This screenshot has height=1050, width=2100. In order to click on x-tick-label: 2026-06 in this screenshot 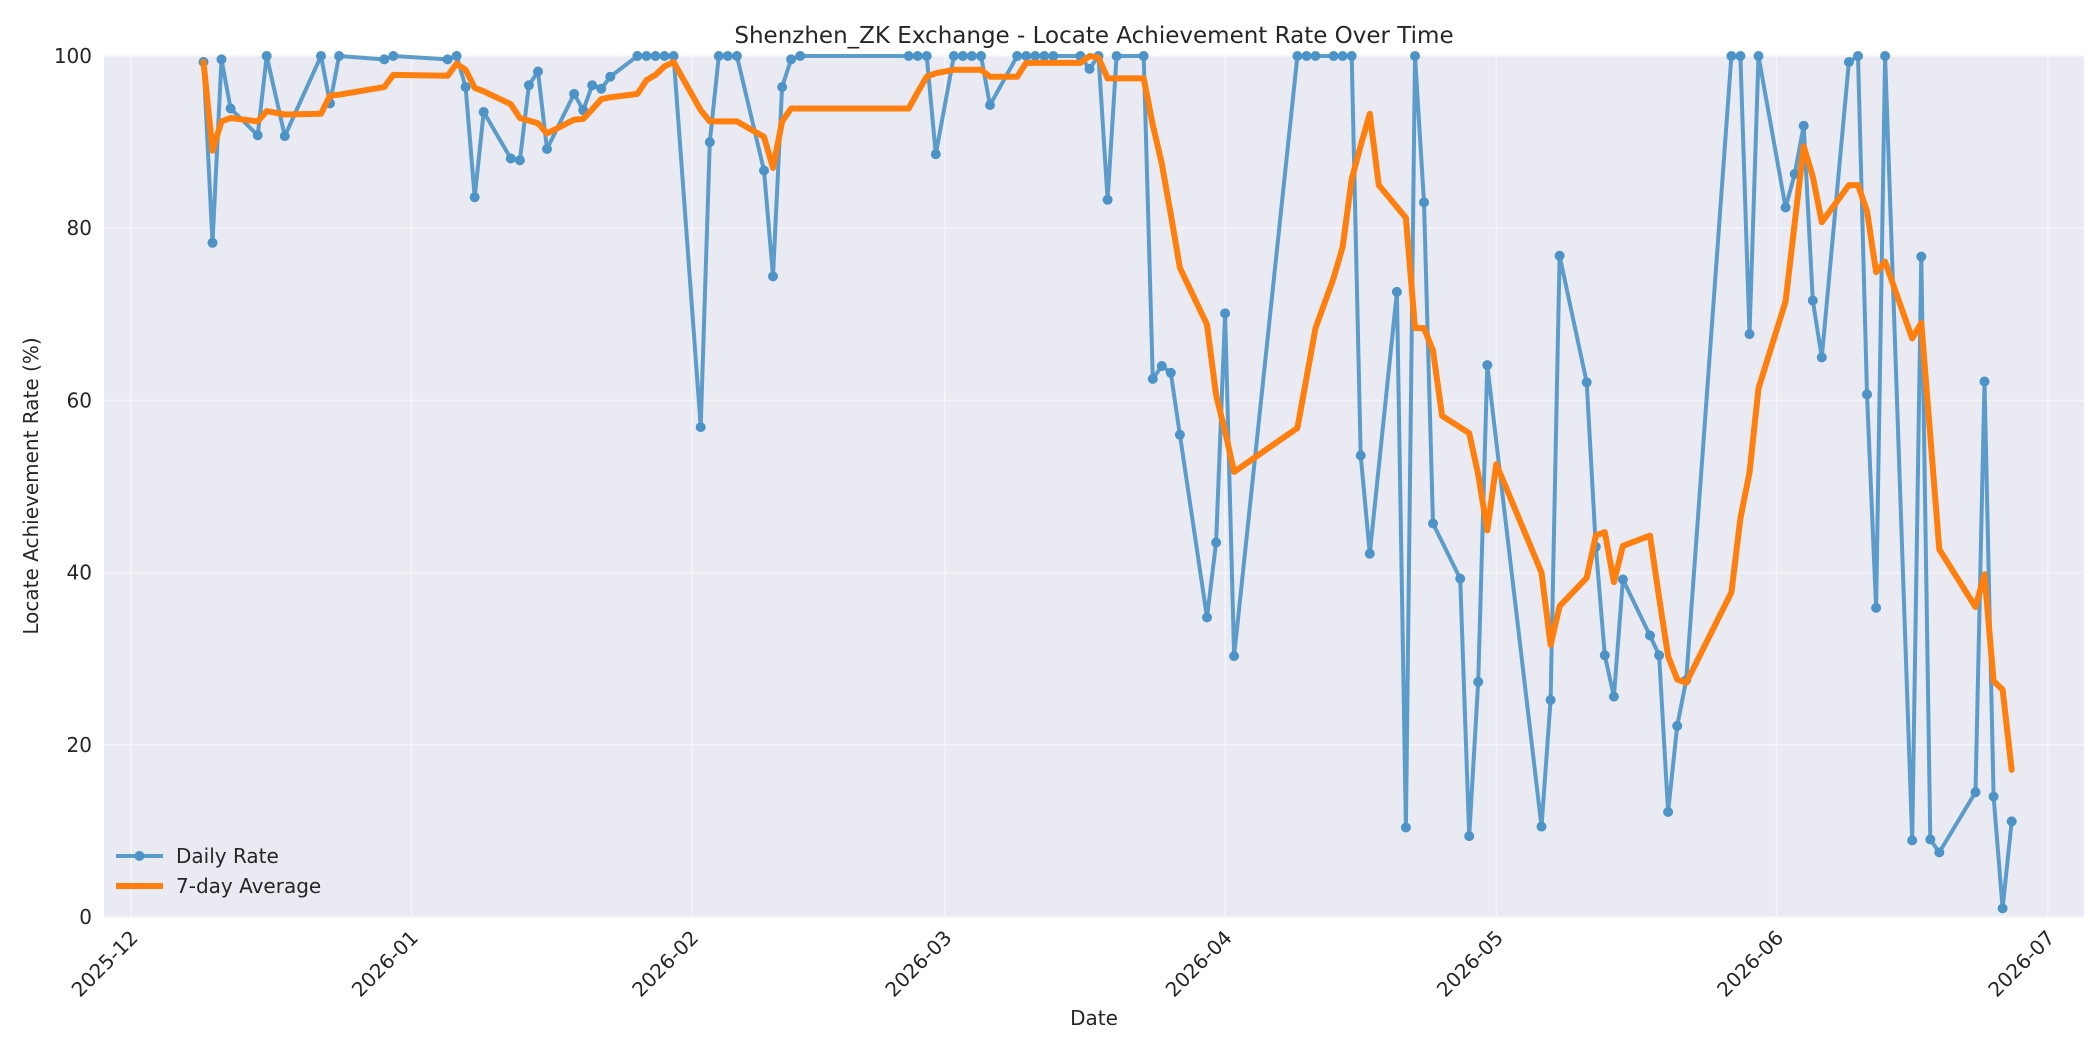, I will do `click(1750, 964)`.